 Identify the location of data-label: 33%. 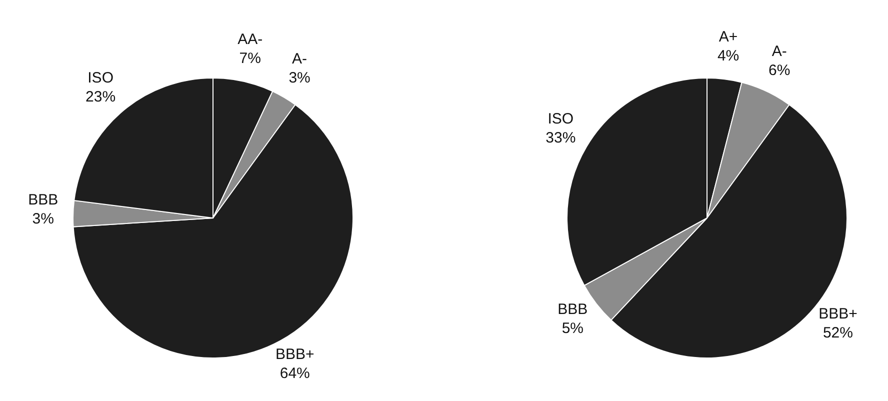
(561, 137).